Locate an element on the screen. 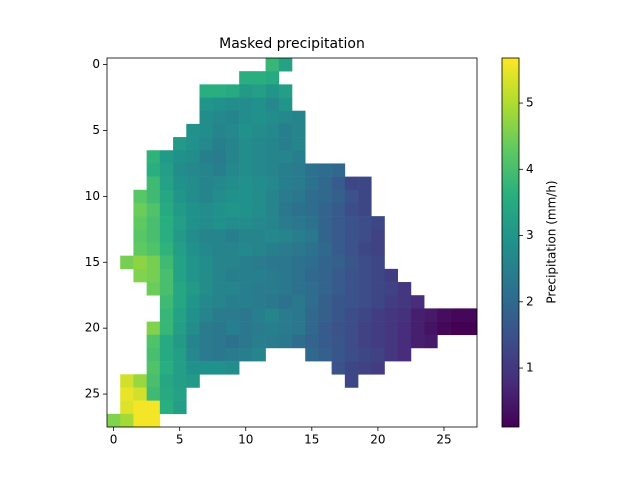 The image size is (640, 480). y-tick-label: 15 is located at coordinates (92, 262).